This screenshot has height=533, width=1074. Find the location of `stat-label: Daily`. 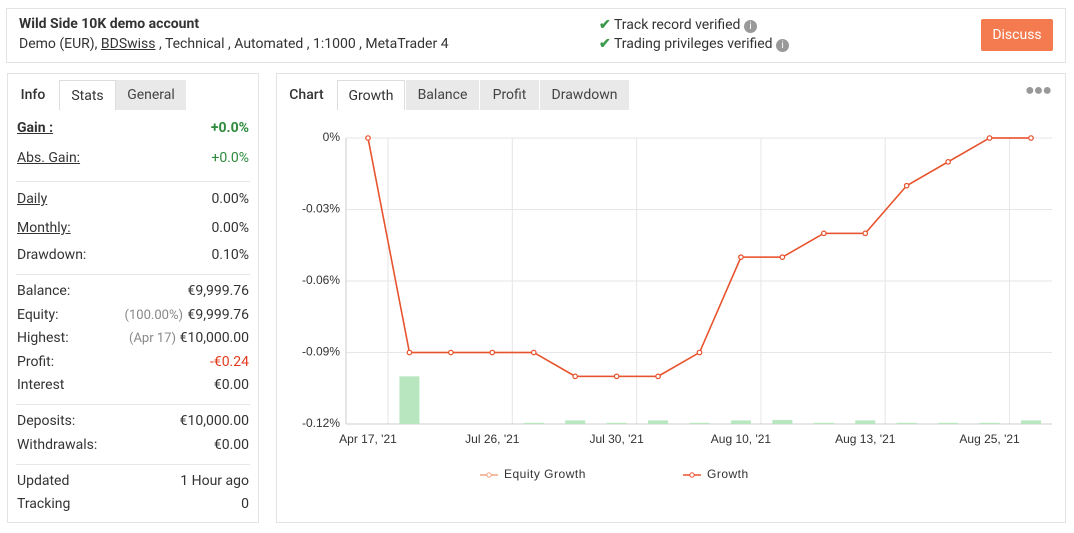

stat-label: Daily is located at coordinates (32, 199).